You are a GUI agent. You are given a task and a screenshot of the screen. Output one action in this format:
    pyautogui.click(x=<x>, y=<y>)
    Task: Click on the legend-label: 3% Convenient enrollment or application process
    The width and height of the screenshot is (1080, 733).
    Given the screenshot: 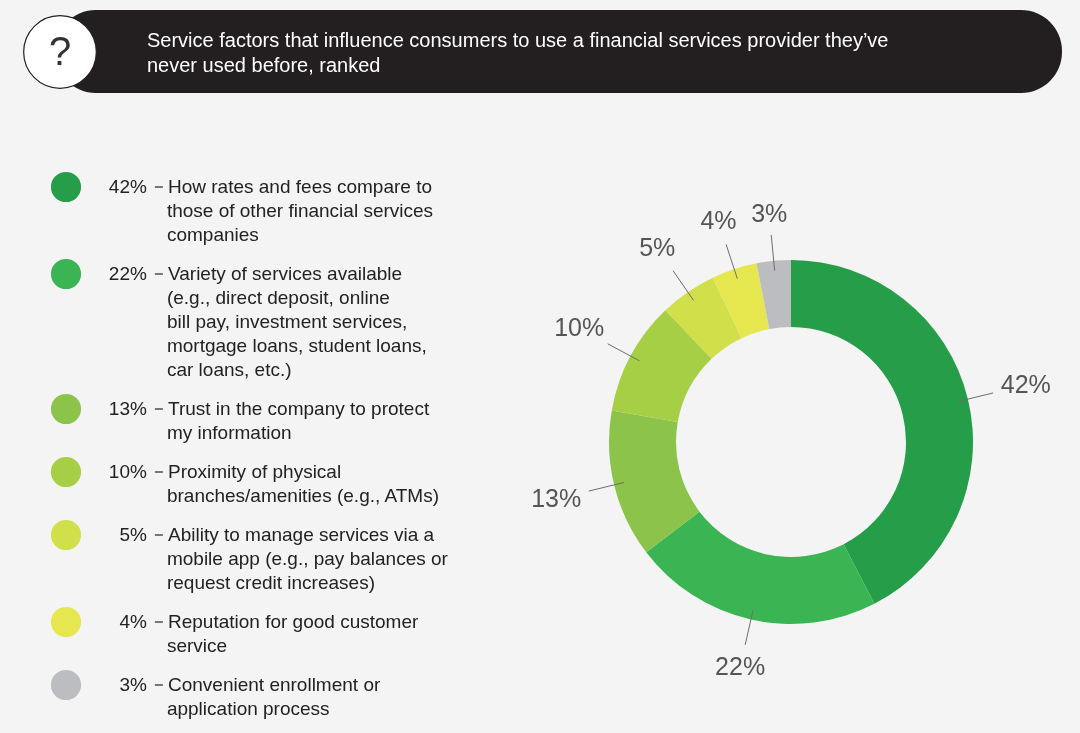 What is the action you would take?
    pyautogui.click(x=244, y=696)
    